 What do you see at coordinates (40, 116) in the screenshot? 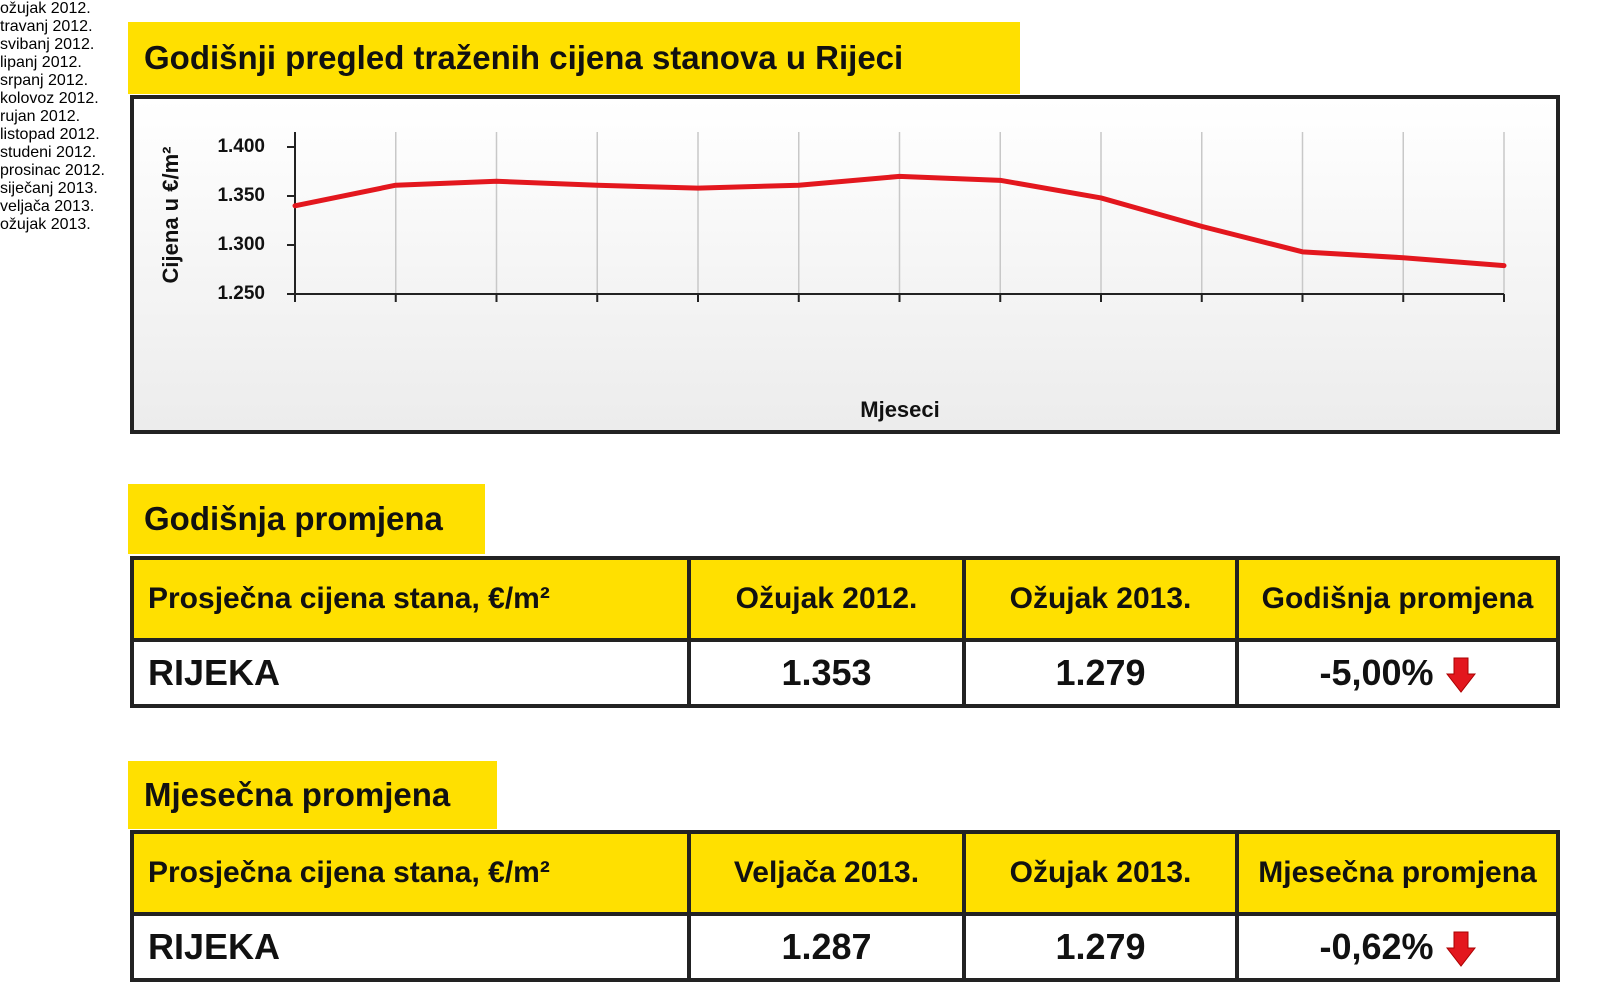
I see `x-tick-label: rujan 2012.` at bounding box center [40, 116].